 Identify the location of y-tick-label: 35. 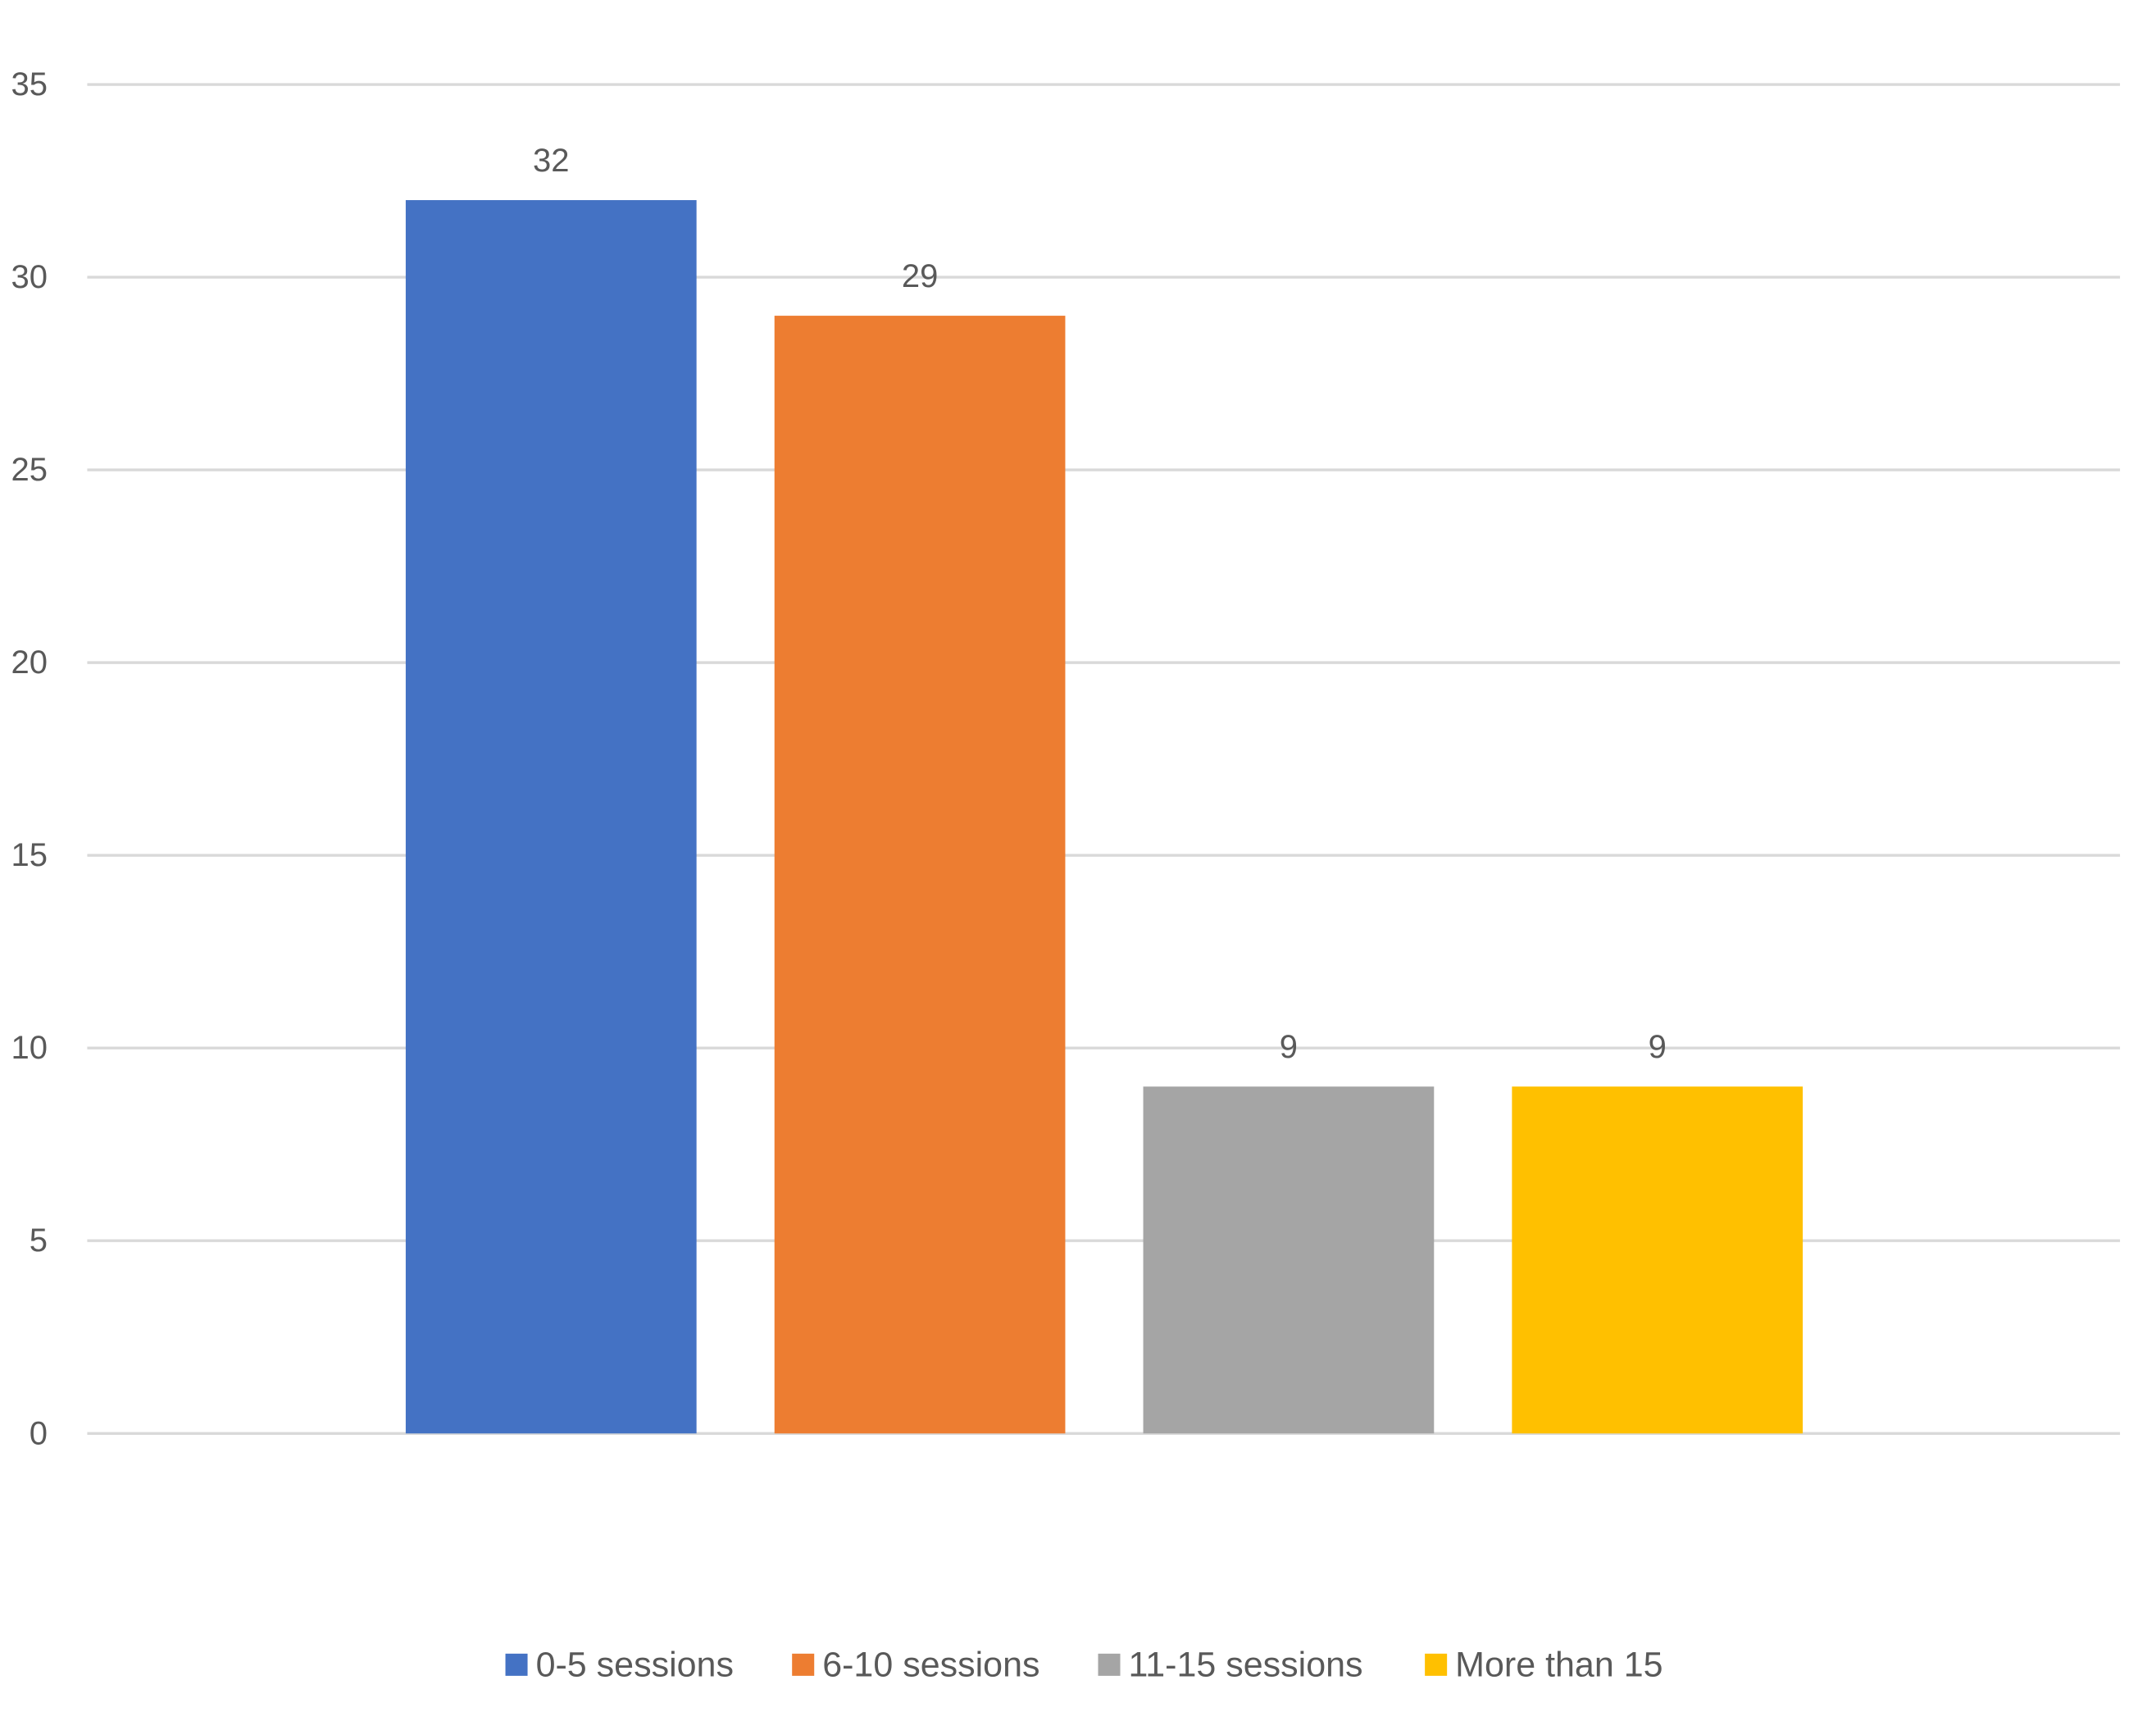
(29, 84).